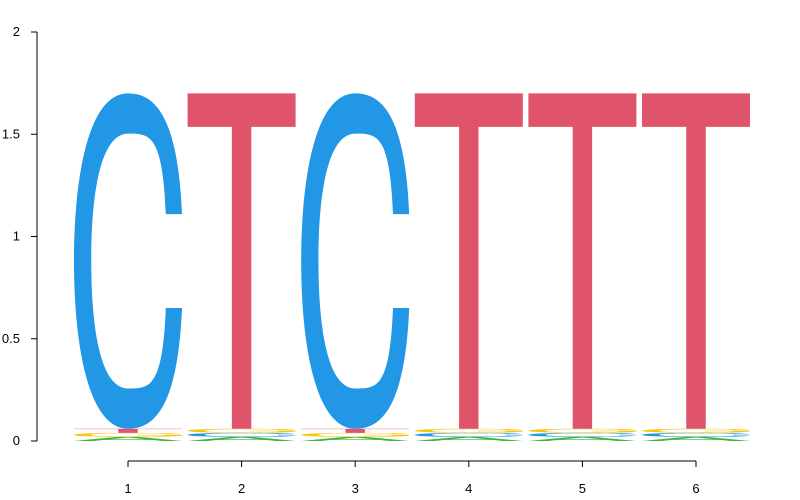 The width and height of the screenshot is (800, 500). I want to click on logo-letter-C-pos4, so click(468, 434).